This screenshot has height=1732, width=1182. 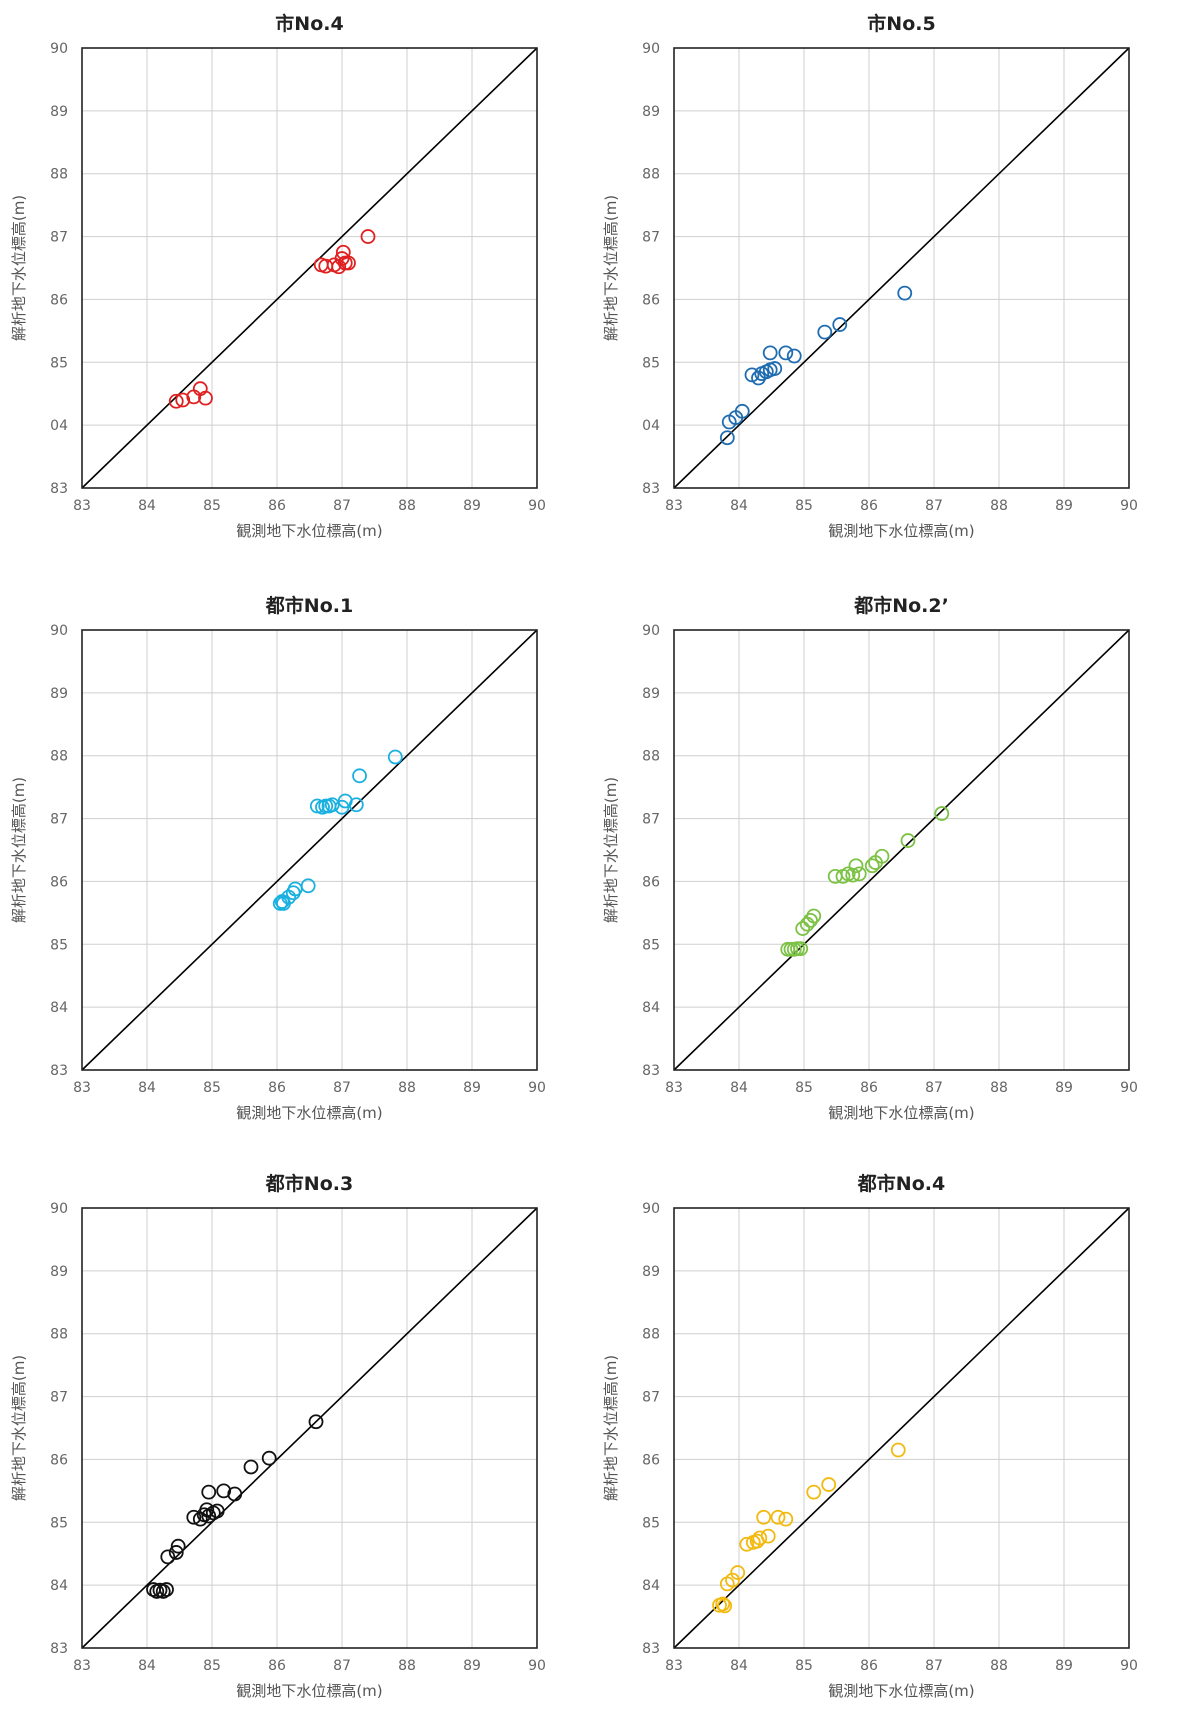 I want to click on chart-title: 都市No.4, so click(x=901, y=1183).